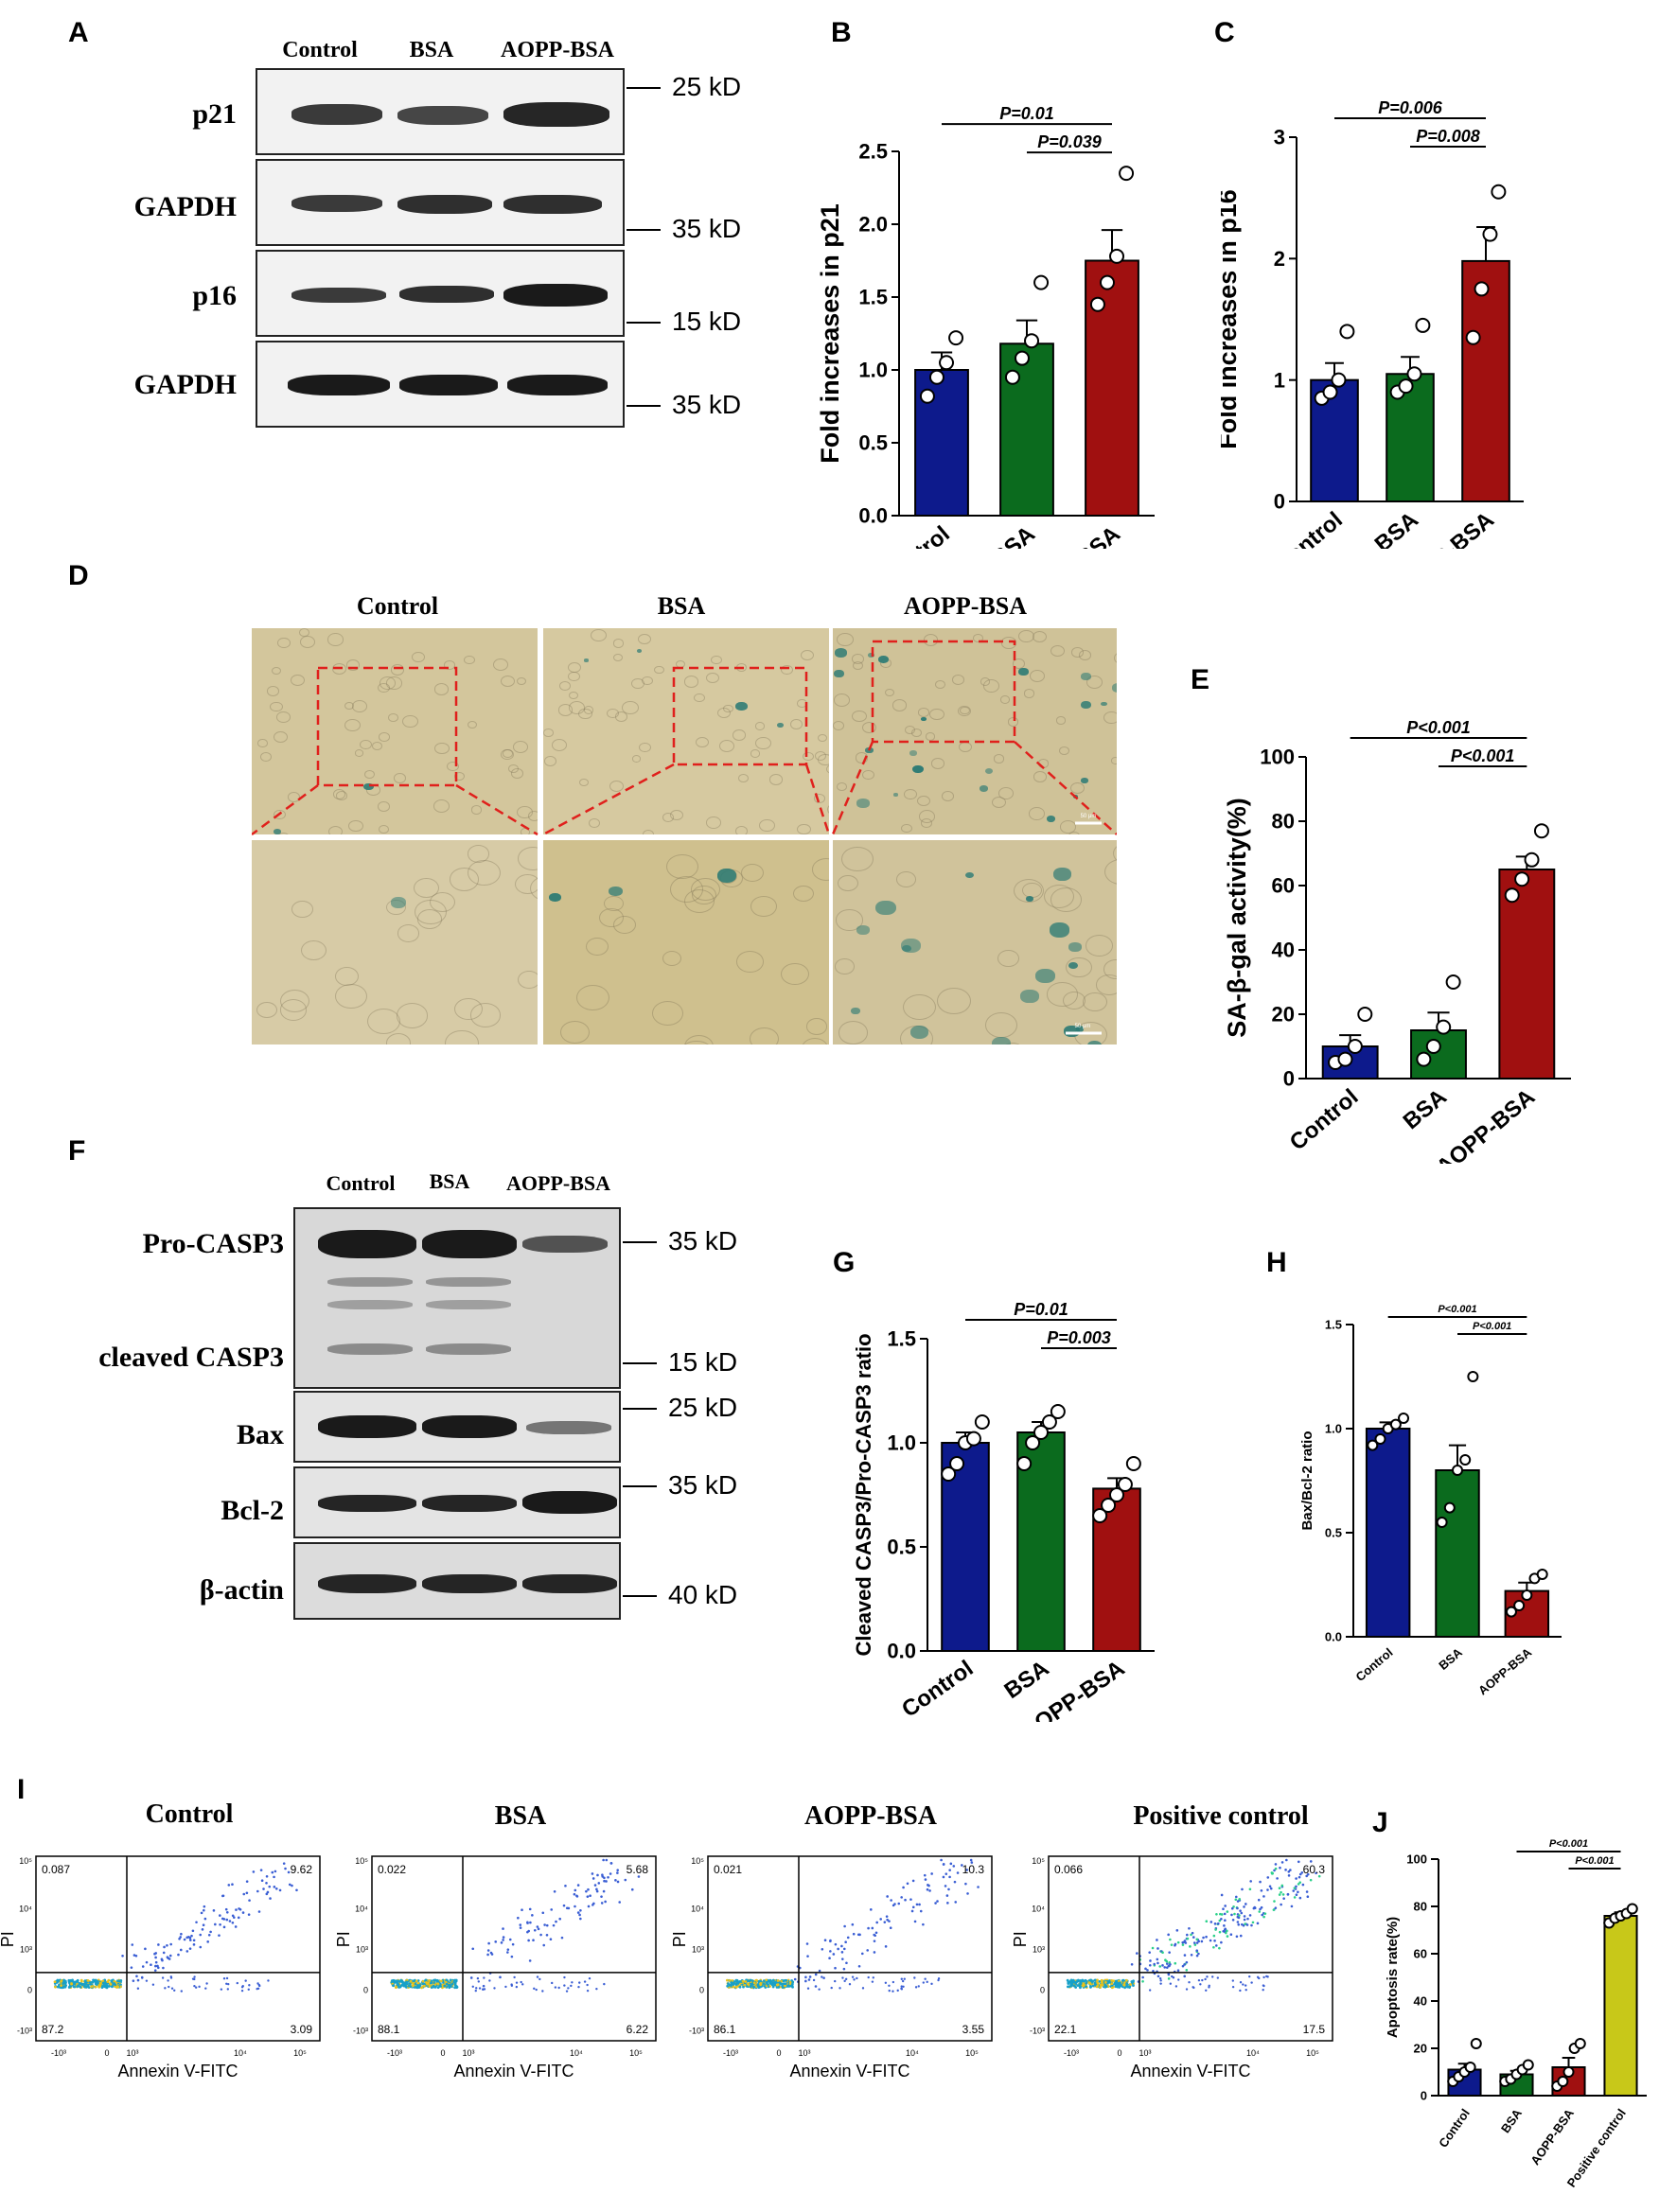 This screenshot has height=2212, width=1677. What do you see at coordinates (1283, 951) in the screenshot?
I see `y-tick-label: 40` at bounding box center [1283, 951].